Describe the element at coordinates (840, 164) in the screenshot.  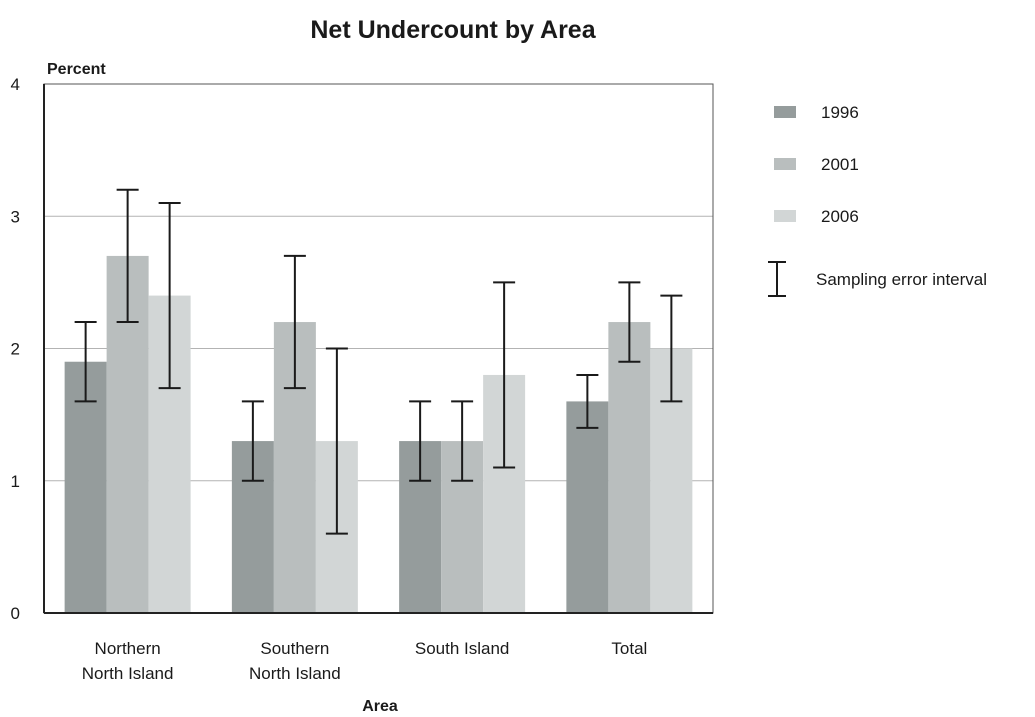
I see `legend-label: 2001` at that location.